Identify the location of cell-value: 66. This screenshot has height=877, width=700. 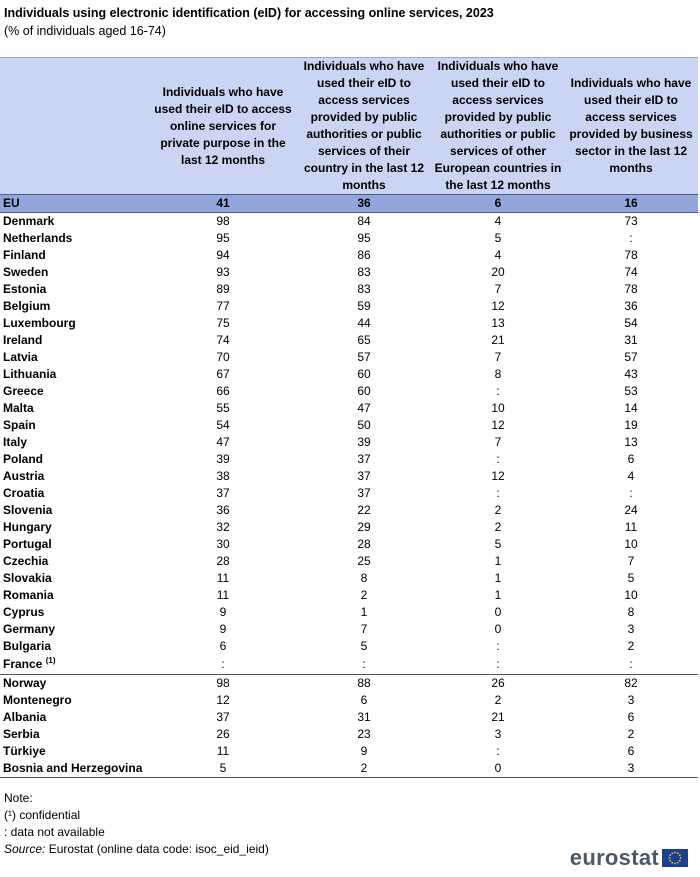
(223, 391).